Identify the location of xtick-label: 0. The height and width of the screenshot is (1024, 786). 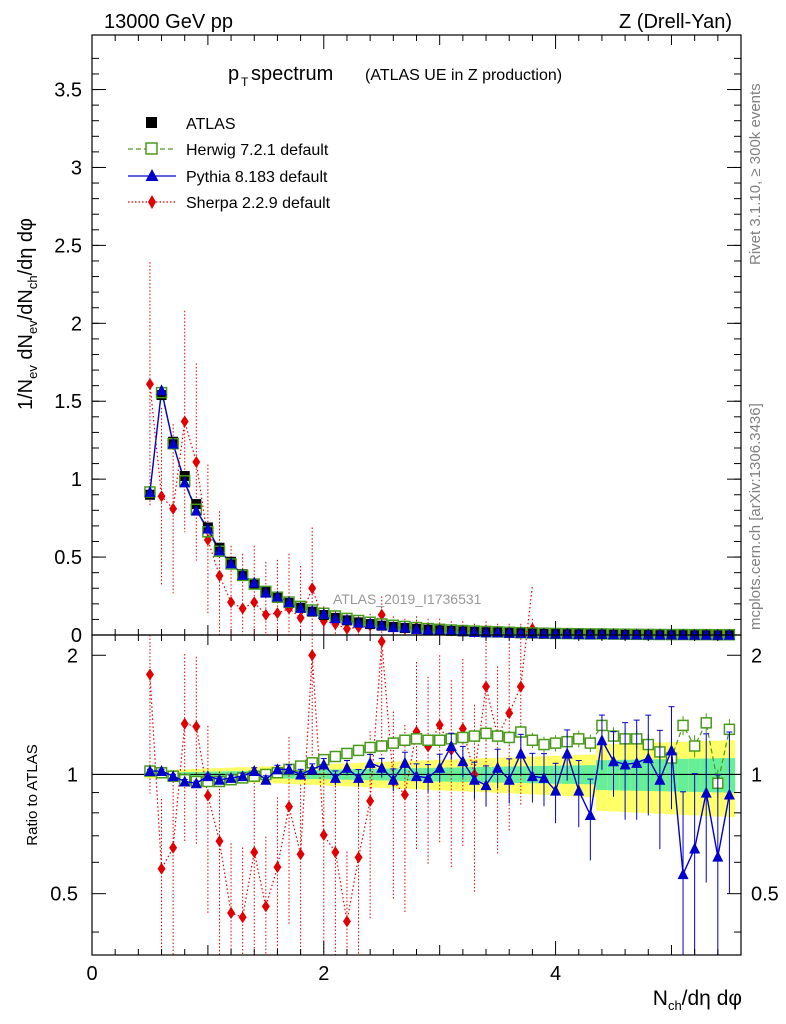
(91, 974).